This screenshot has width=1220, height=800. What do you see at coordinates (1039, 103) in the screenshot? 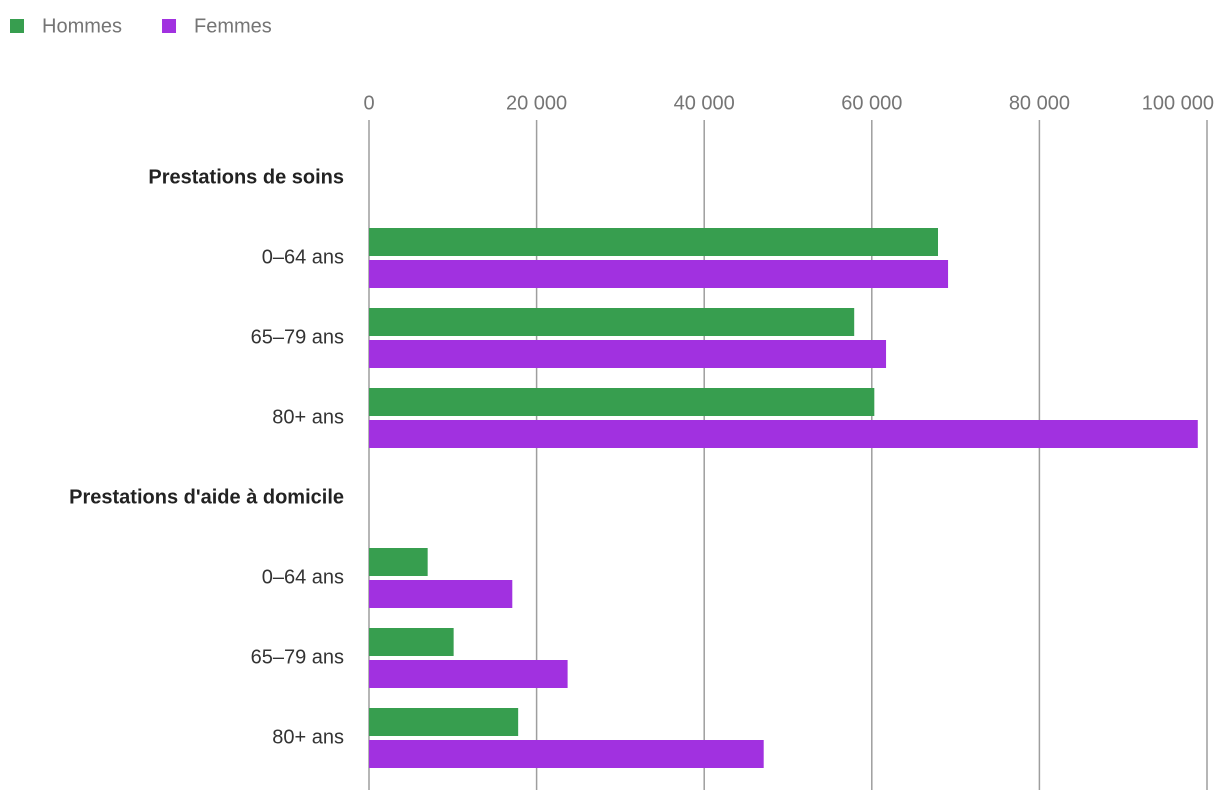
I see `x-tick-label: 80 000` at bounding box center [1039, 103].